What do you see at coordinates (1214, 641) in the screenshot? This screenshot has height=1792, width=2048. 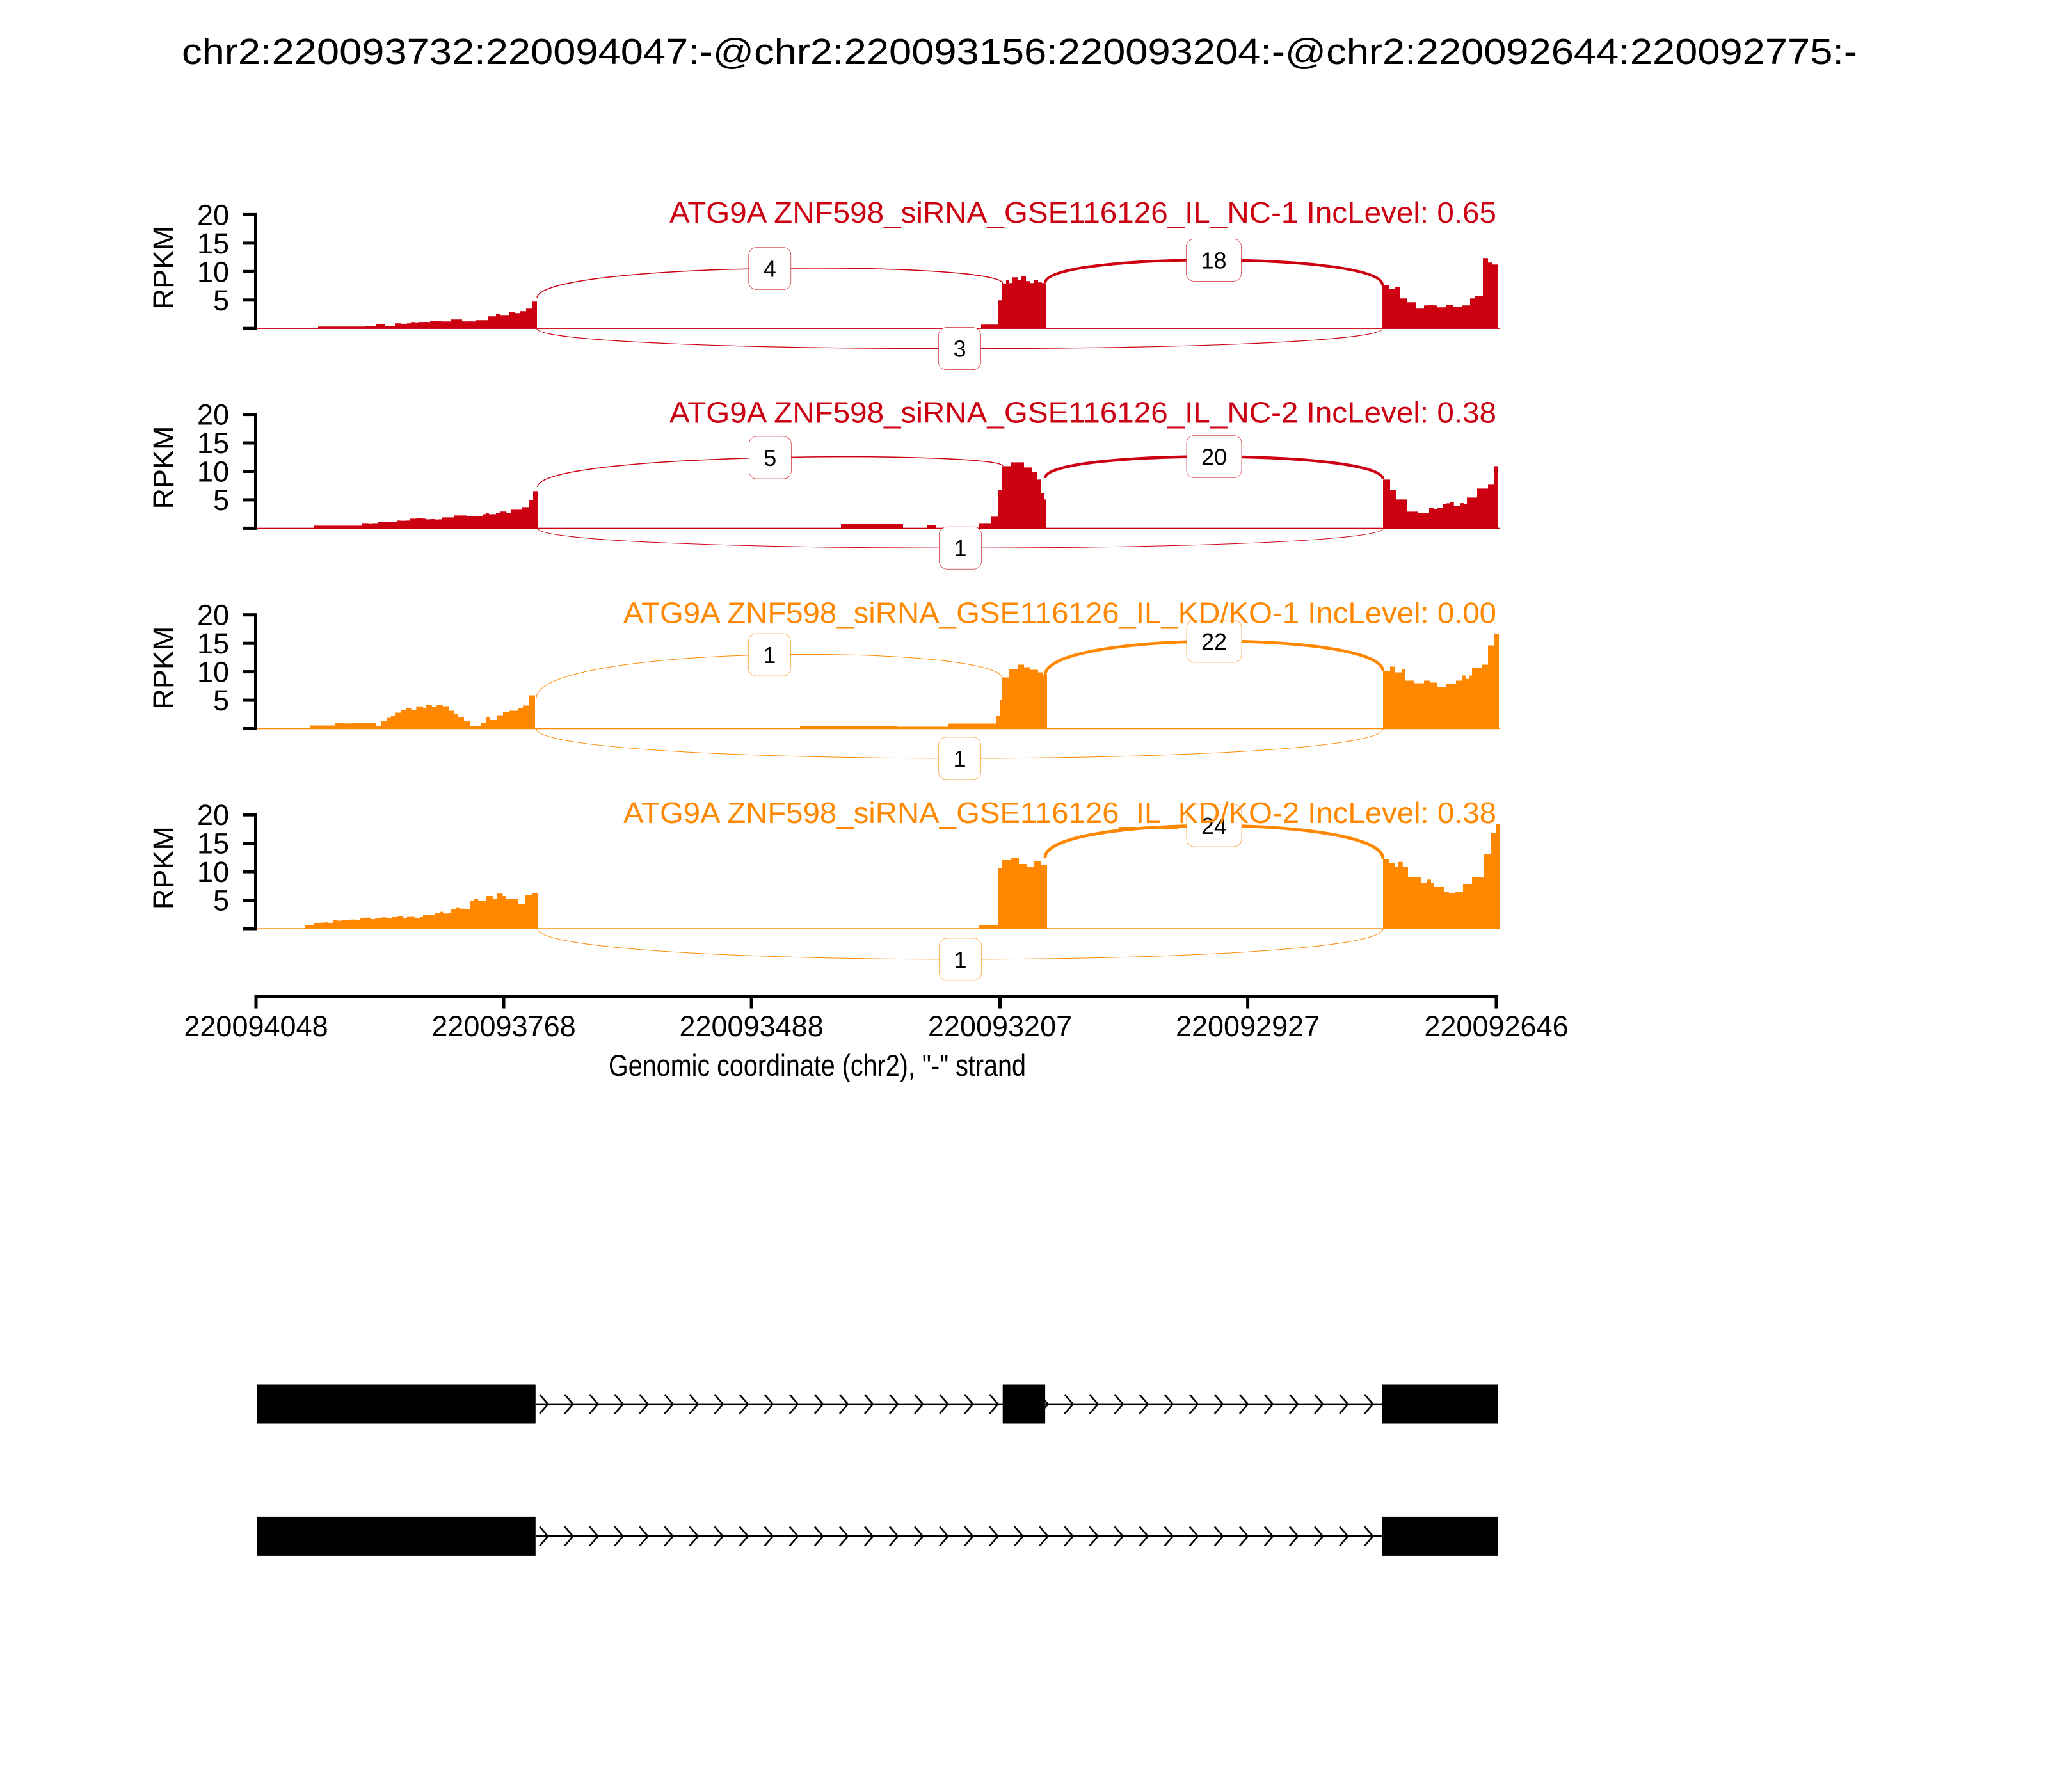 I see `svg-text: 22` at bounding box center [1214, 641].